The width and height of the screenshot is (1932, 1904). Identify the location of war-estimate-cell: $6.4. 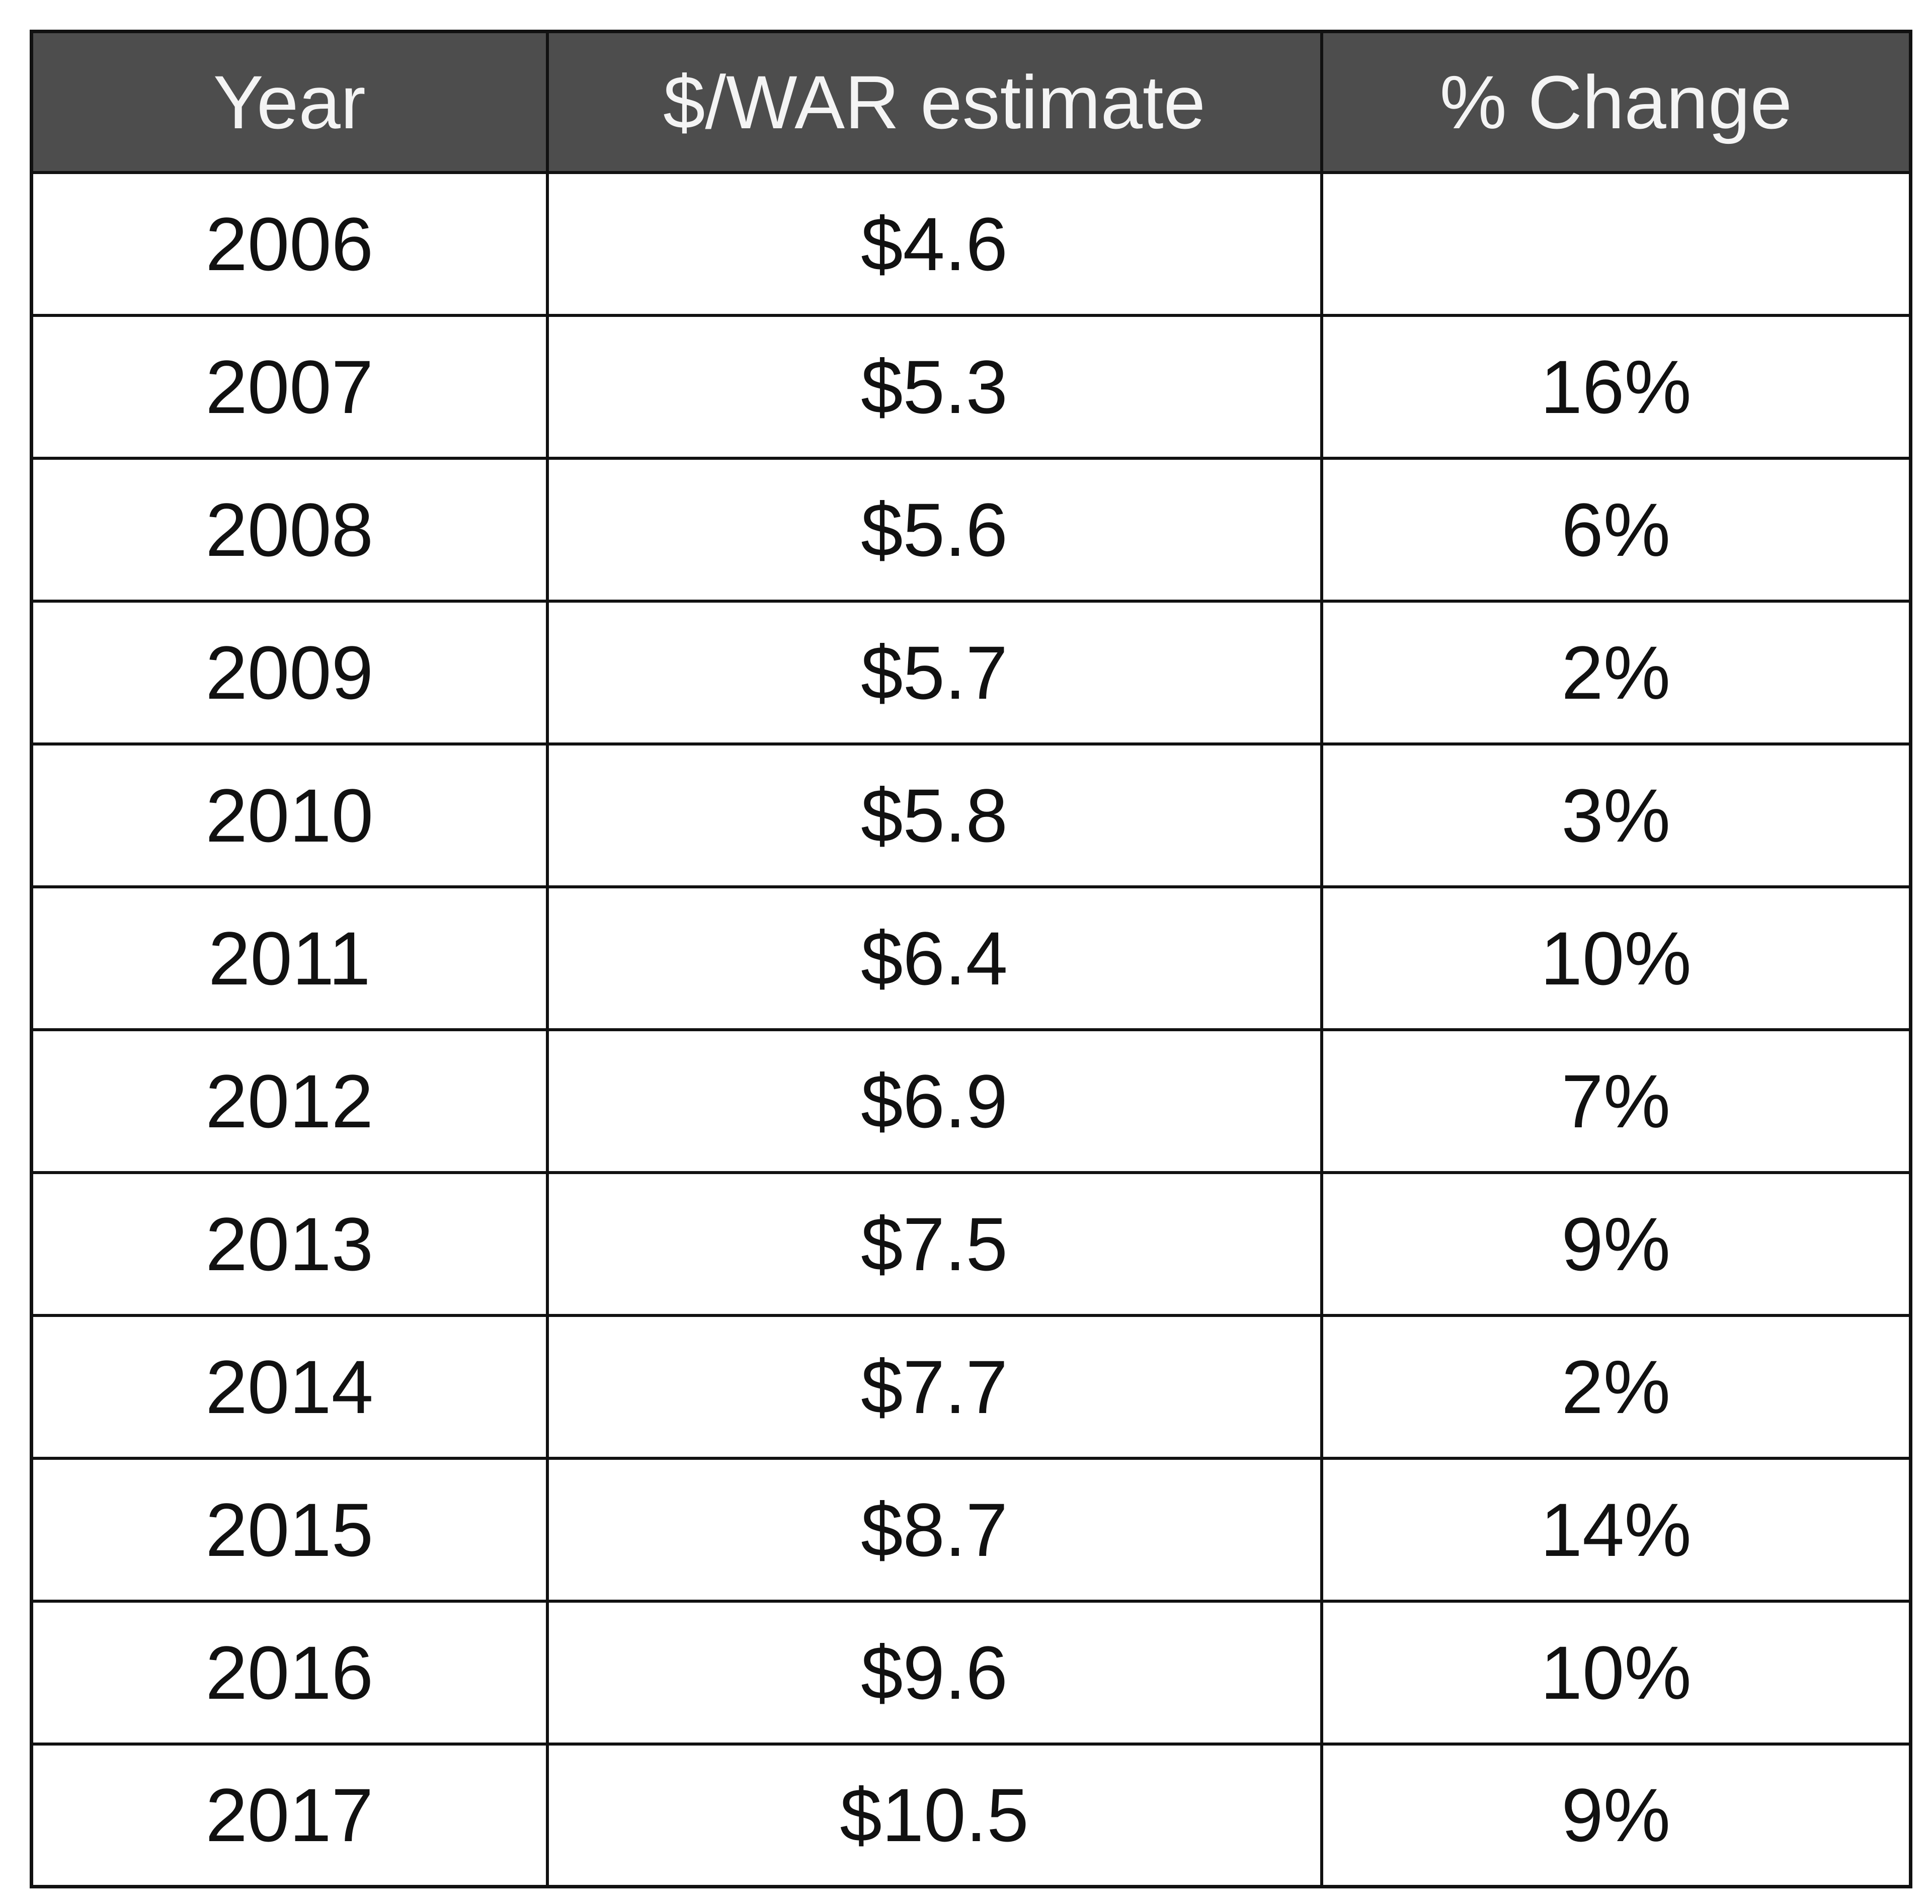
(934, 958).